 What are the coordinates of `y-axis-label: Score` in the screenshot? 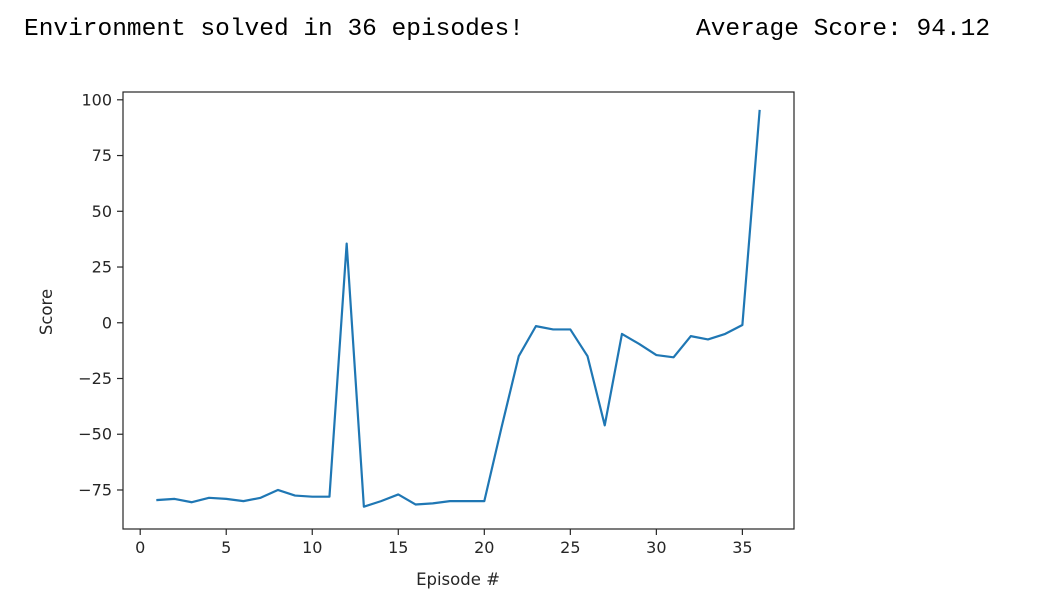 It's located at (46, 312).